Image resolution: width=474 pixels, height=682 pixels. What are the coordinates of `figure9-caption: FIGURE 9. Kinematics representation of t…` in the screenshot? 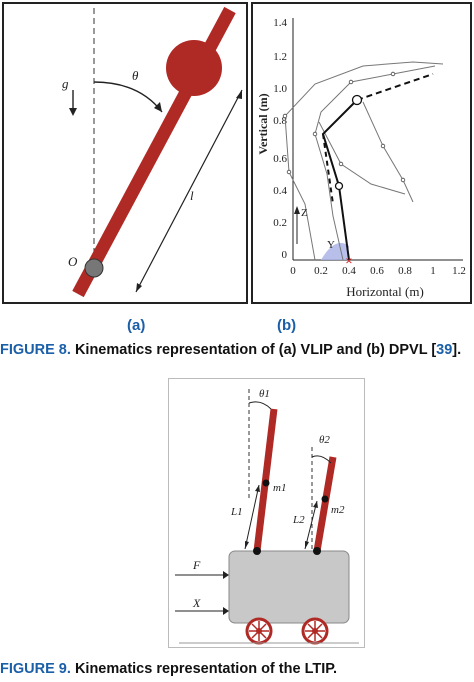 It's located at (168, 669).